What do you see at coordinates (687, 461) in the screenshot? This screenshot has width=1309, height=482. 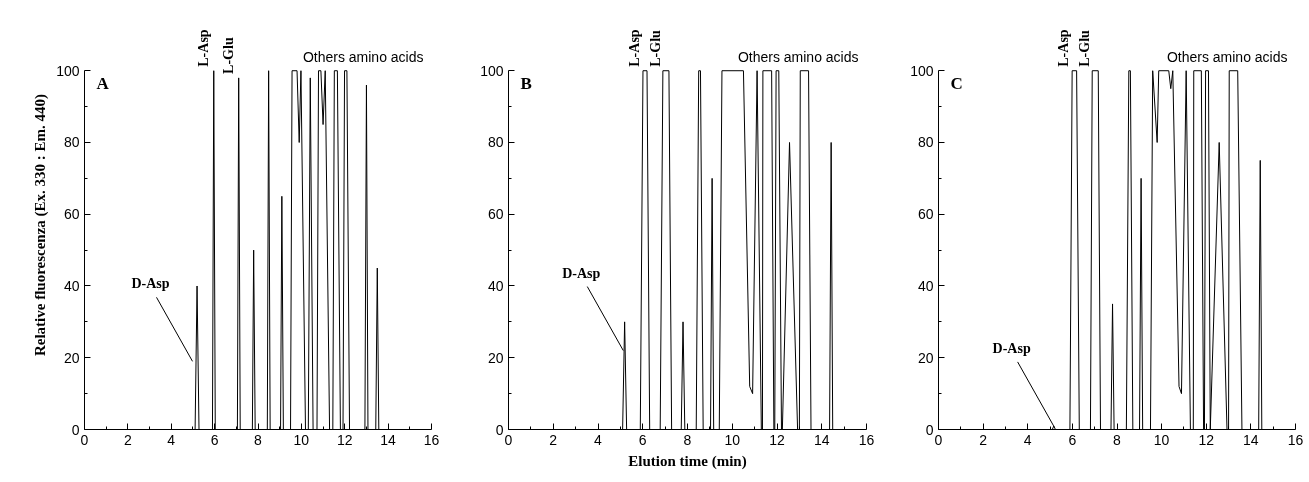 I see `x-axis-title: Elution time (min)` at bounding box center [687, 461].